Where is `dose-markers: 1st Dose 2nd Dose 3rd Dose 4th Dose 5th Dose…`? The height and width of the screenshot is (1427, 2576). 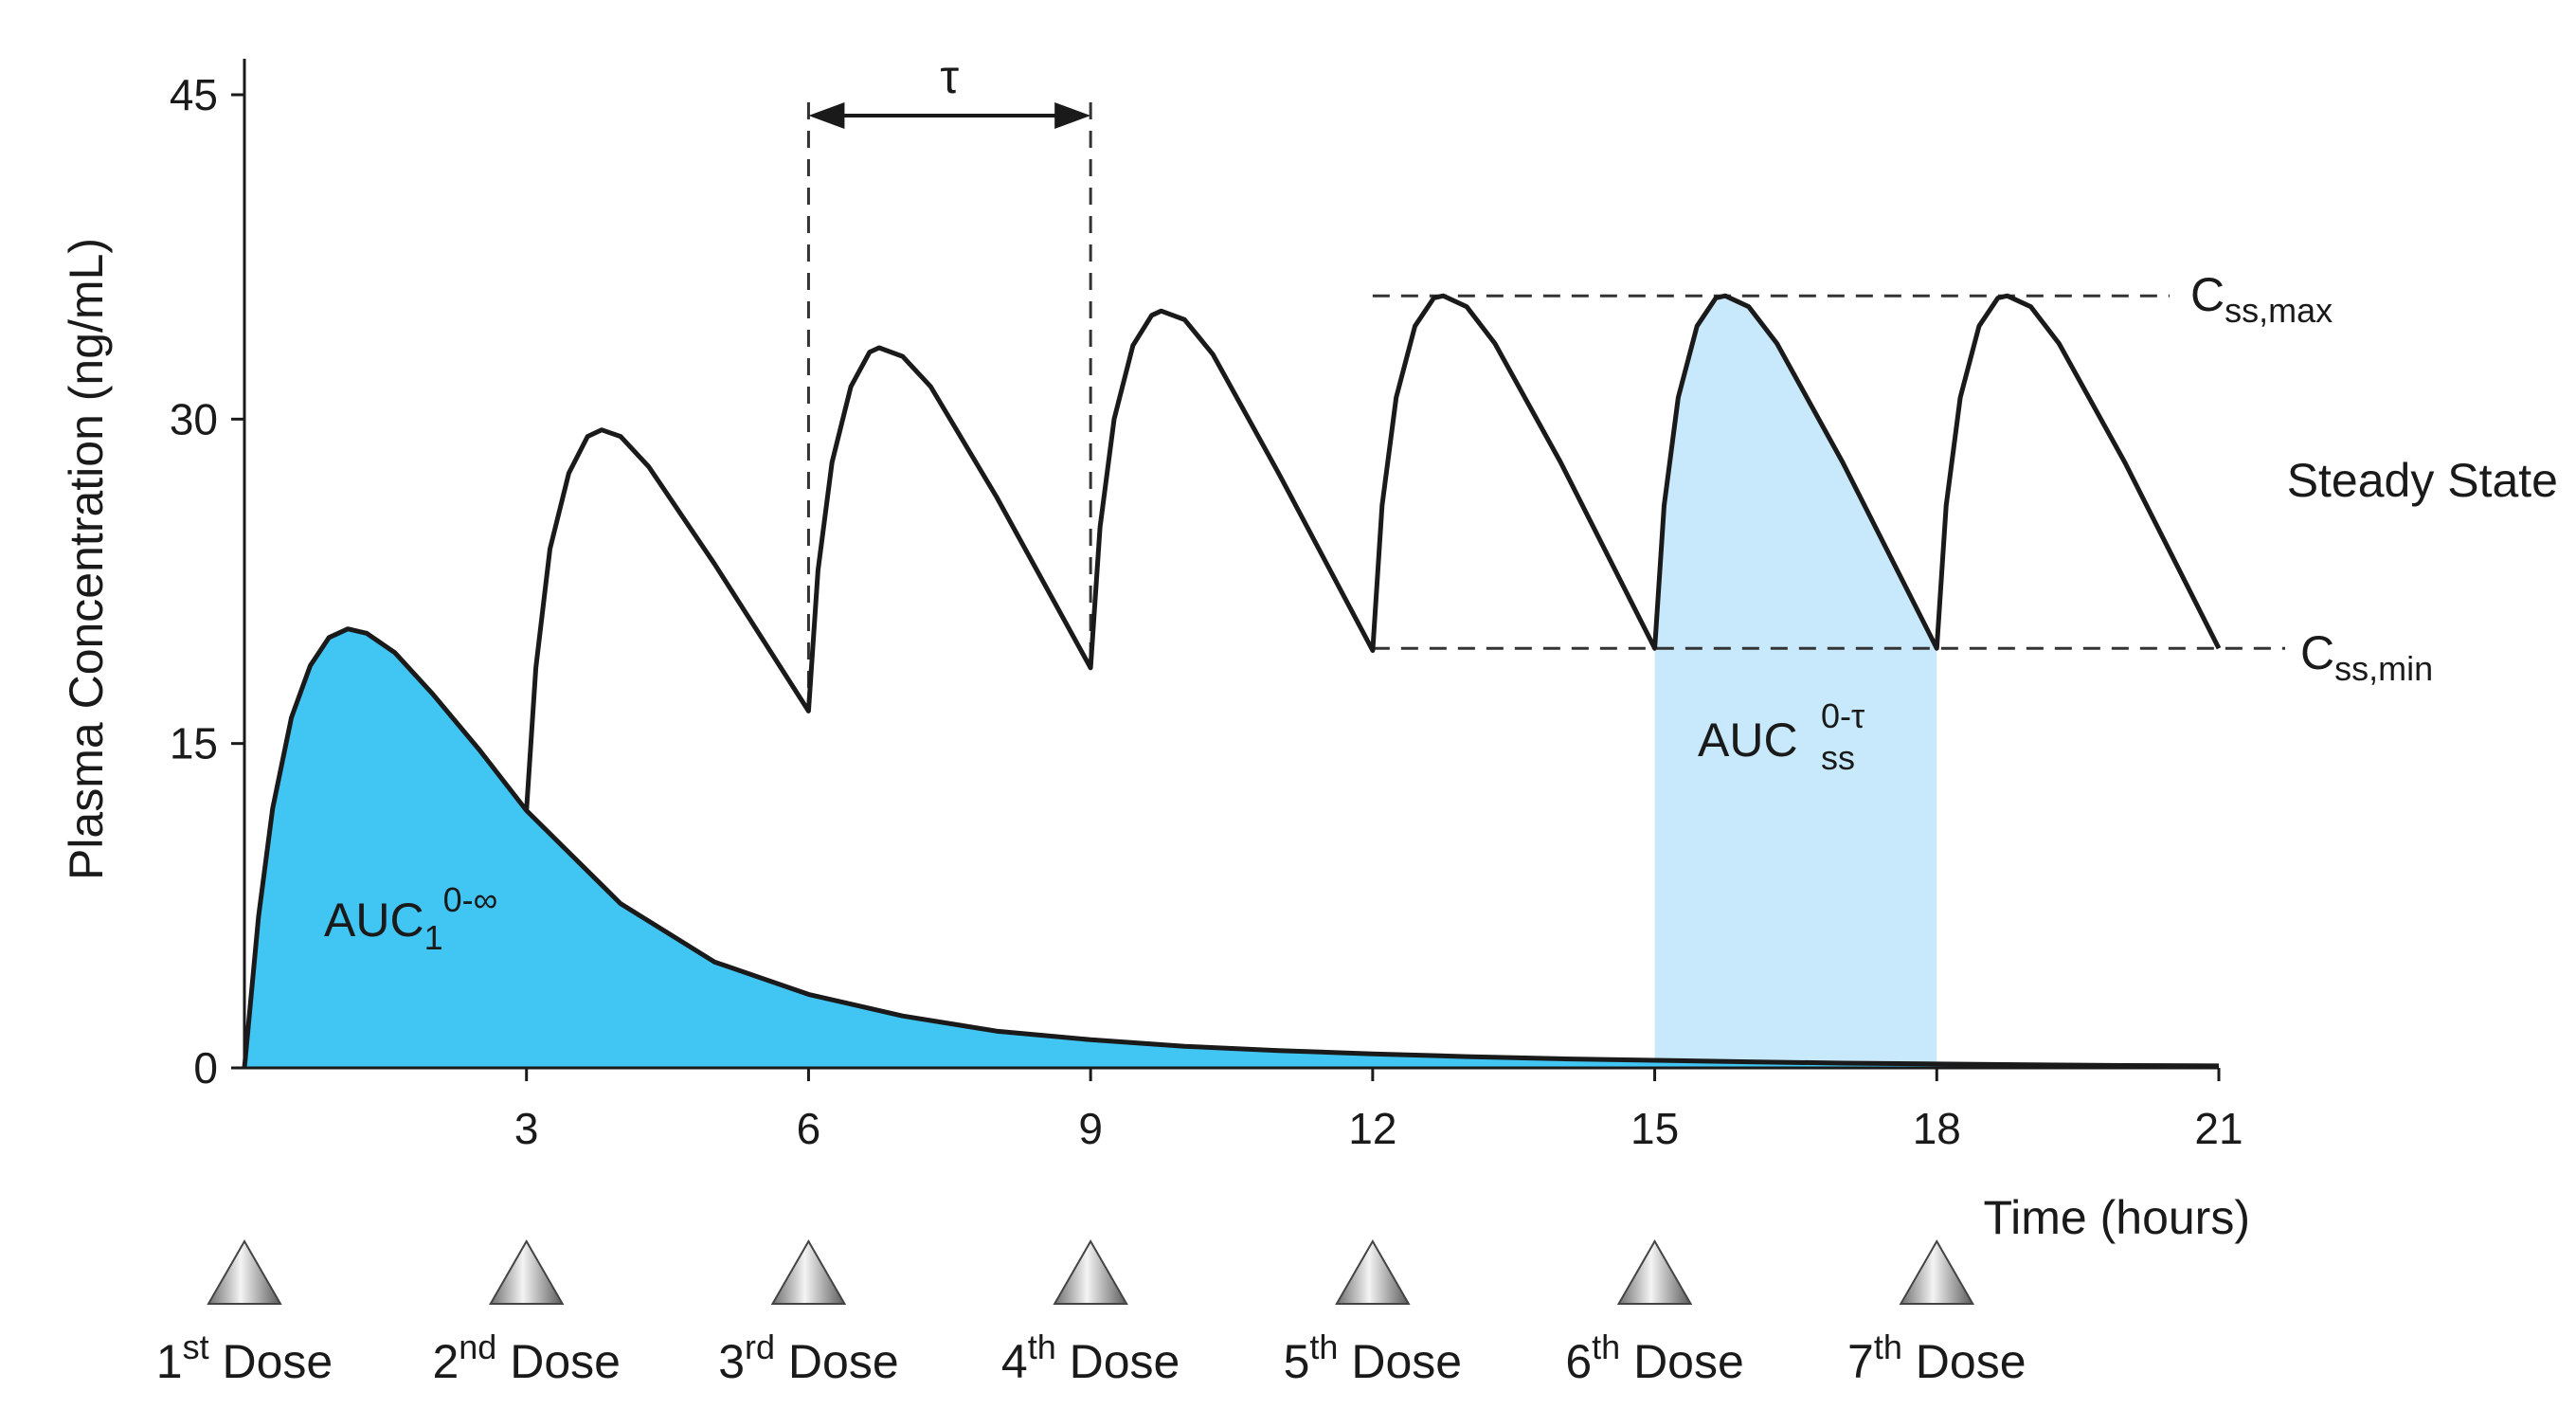 dose-markers: 1st Dose 2nd Dose 3rd Dose 4th Dose 5th Dose… is located at coordinates (1091, 1313).